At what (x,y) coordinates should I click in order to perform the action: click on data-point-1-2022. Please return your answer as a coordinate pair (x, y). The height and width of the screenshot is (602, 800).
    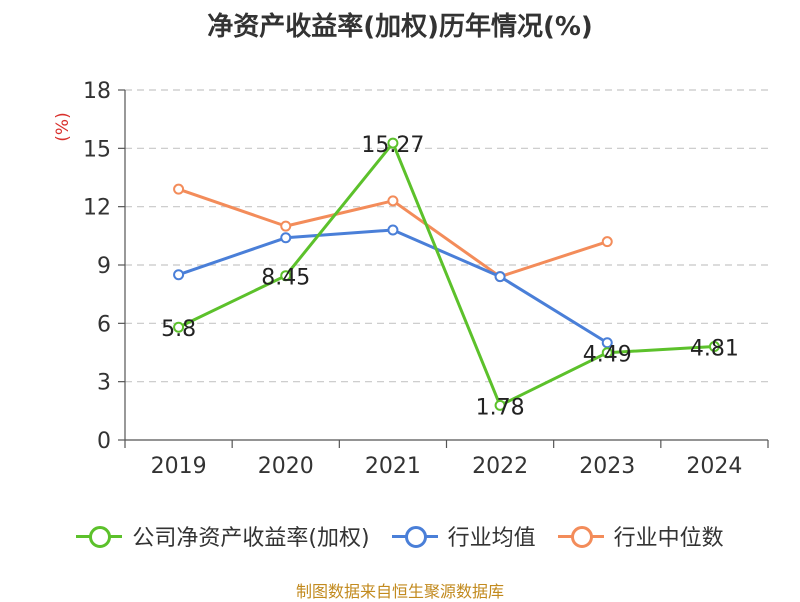
    Looking at the image, I should click on (500, 277).